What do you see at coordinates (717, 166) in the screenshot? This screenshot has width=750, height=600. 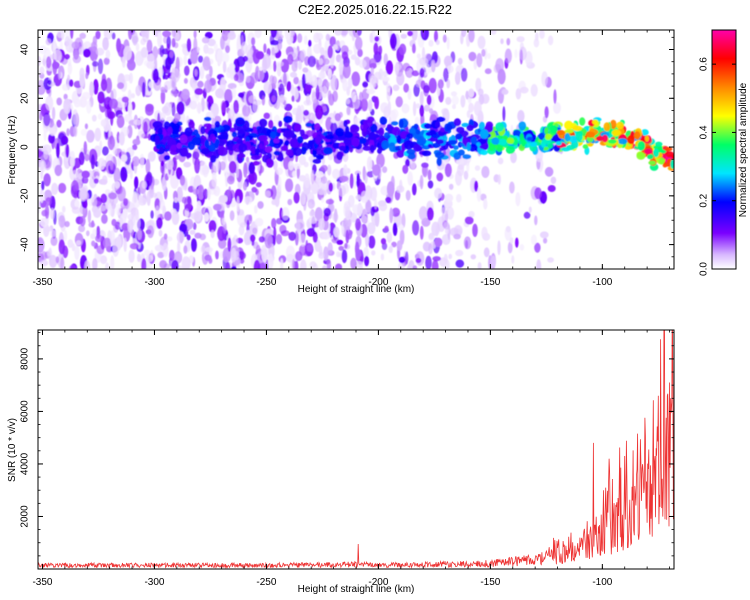 I see `colorbar-ticks: 0.0 0.2 0.4 0.6` at bounding box center [717, 166].